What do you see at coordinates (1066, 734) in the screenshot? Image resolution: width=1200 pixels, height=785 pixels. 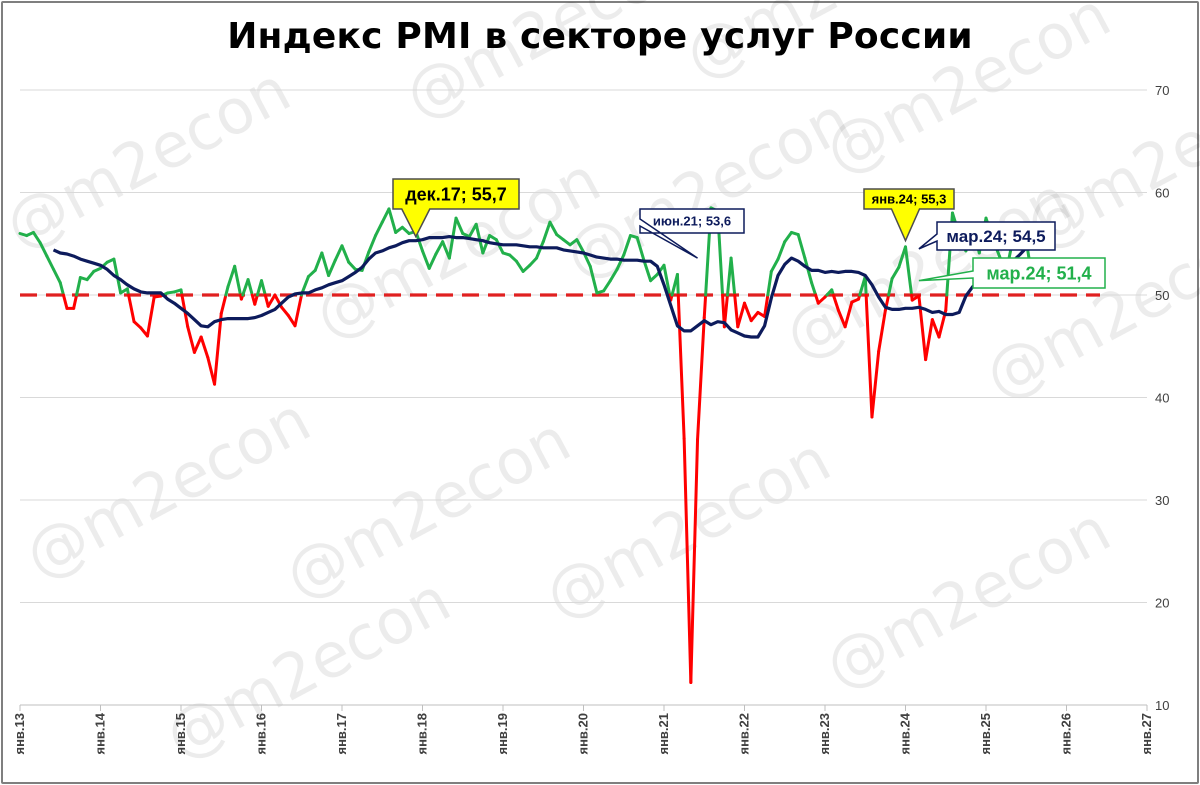 I see `x-tick-label: янв.26` at bounding box center [1066, 734].